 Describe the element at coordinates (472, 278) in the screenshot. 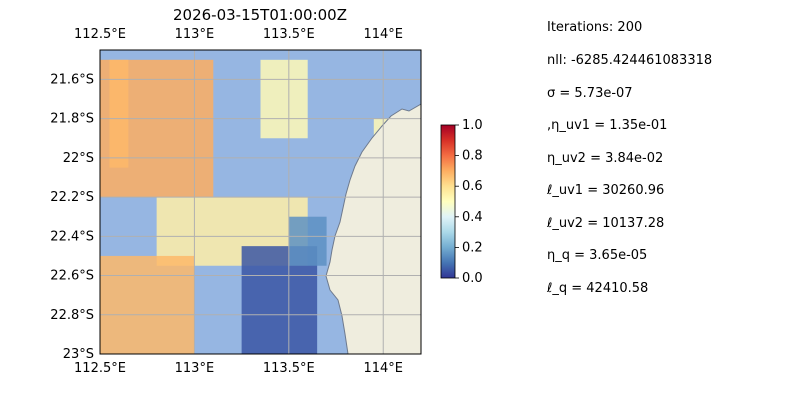

I see `colorbar-tick-label: 0.0` at that location.